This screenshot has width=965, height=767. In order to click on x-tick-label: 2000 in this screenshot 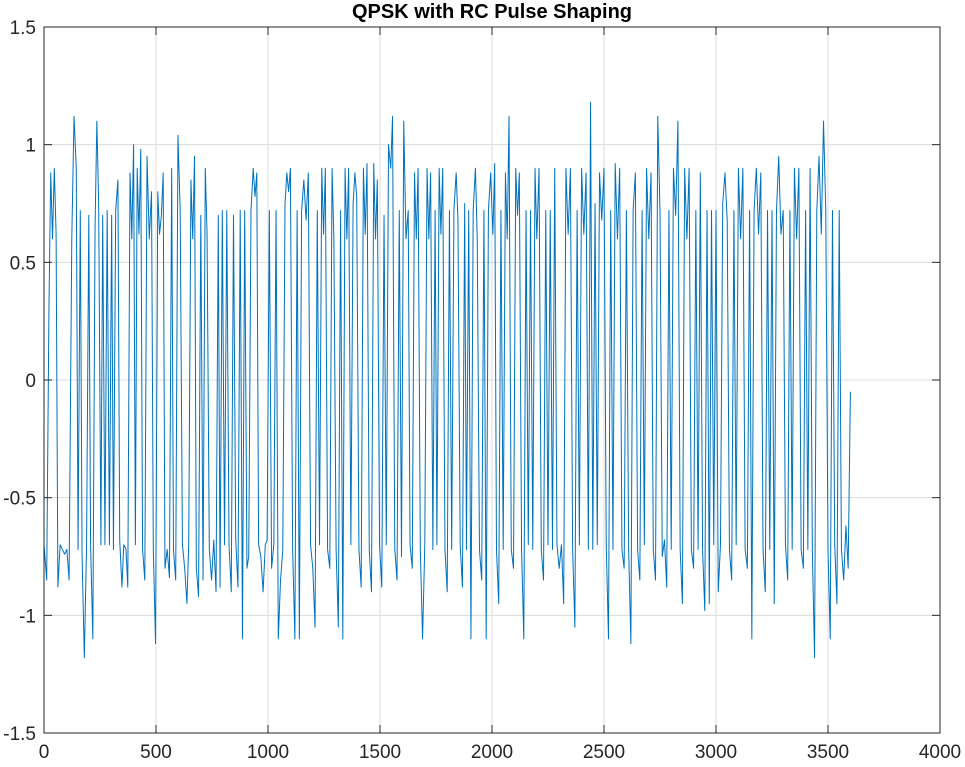, I will do `click(492, 752)`.